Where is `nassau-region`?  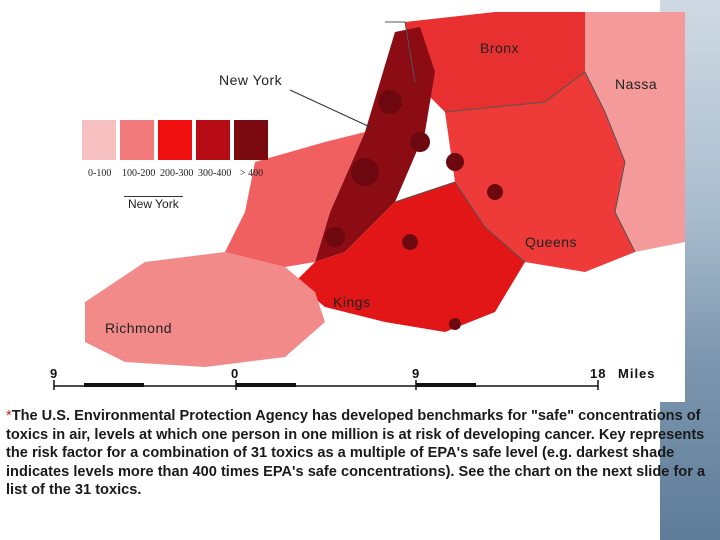 nassau-region is located at coordinates (635, 132).